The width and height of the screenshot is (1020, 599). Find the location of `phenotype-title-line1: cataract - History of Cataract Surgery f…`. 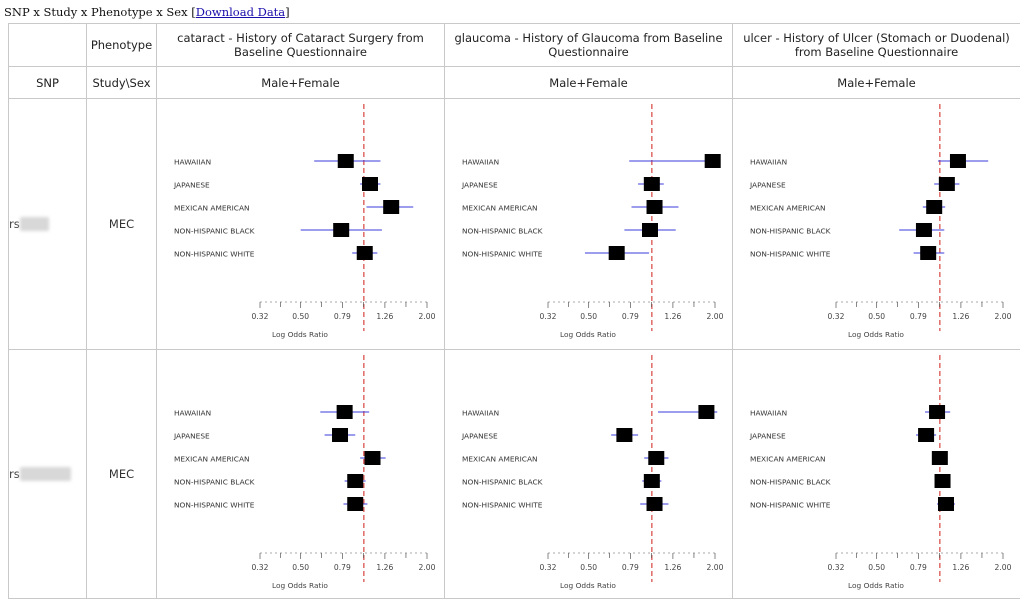

phenotype-title-line1: cataract - History of Cataract Surgery f… is located at coordinates (300, 38).